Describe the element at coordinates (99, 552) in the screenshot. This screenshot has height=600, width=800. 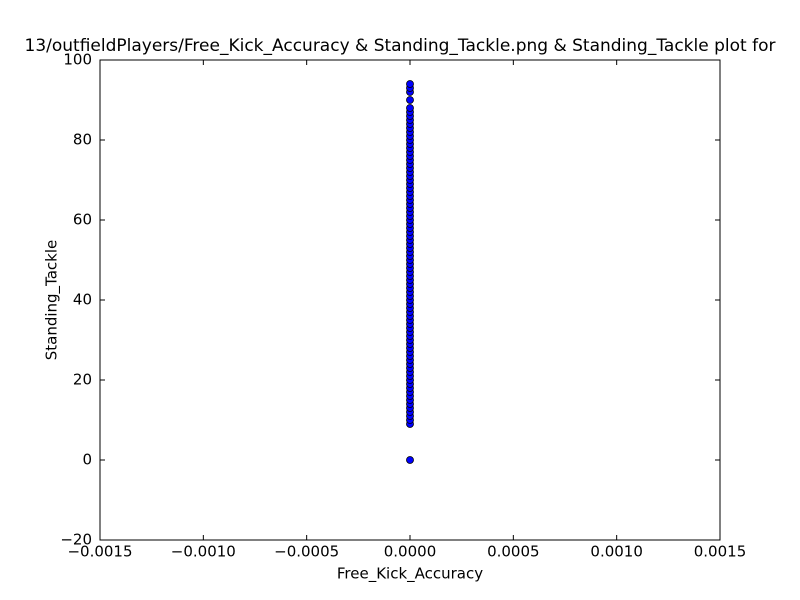
I see `x-tick-label: −0.0015` at that location.